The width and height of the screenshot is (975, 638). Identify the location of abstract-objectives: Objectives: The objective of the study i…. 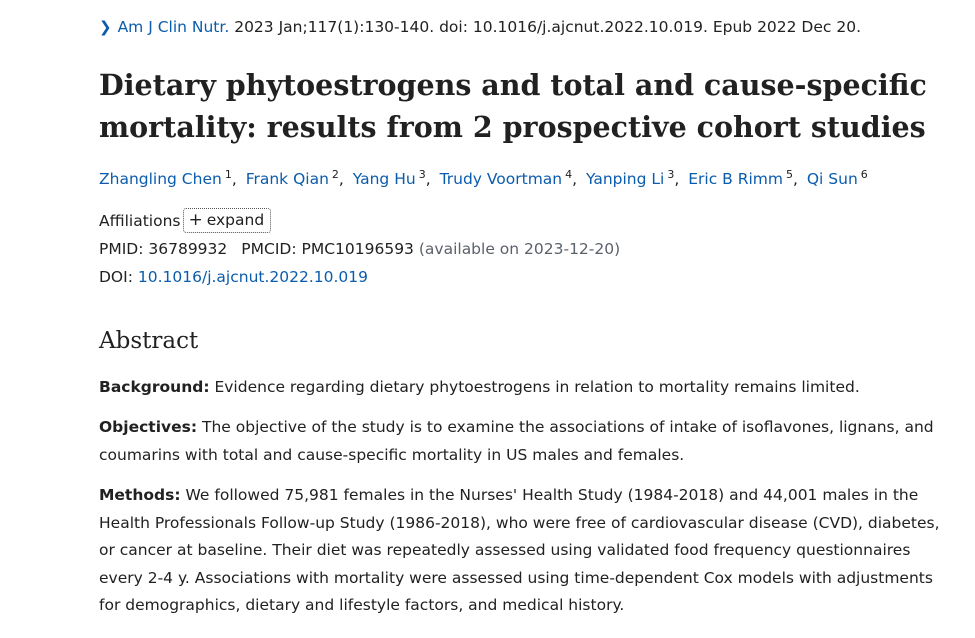
(516, 441).